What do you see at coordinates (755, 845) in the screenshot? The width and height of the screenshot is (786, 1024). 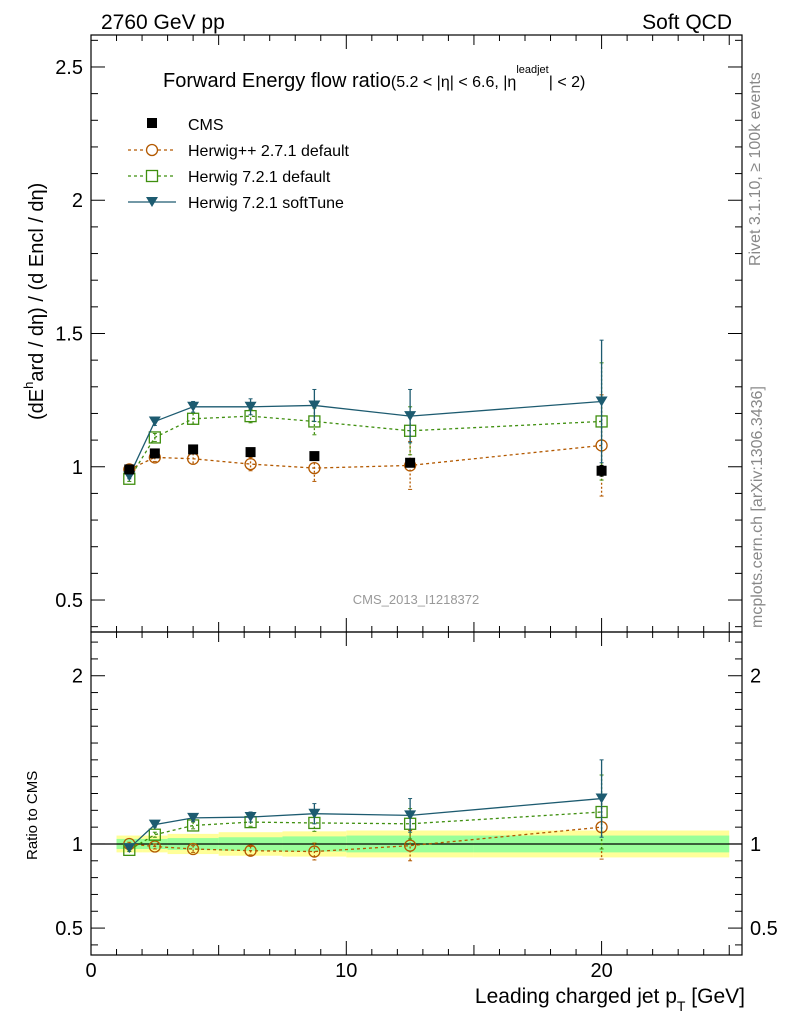 I see `y-tick-label-right: 1` at bounding box center [755, 845].